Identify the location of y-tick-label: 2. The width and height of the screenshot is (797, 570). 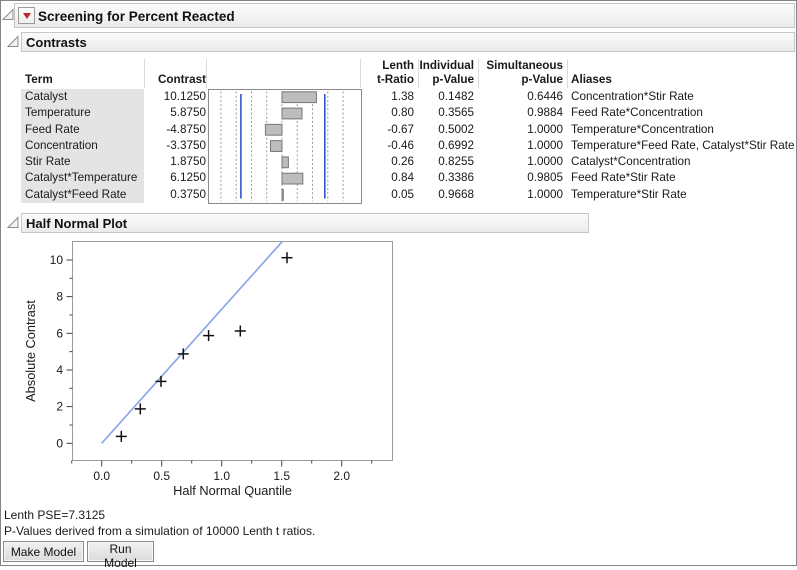
(59, 407).